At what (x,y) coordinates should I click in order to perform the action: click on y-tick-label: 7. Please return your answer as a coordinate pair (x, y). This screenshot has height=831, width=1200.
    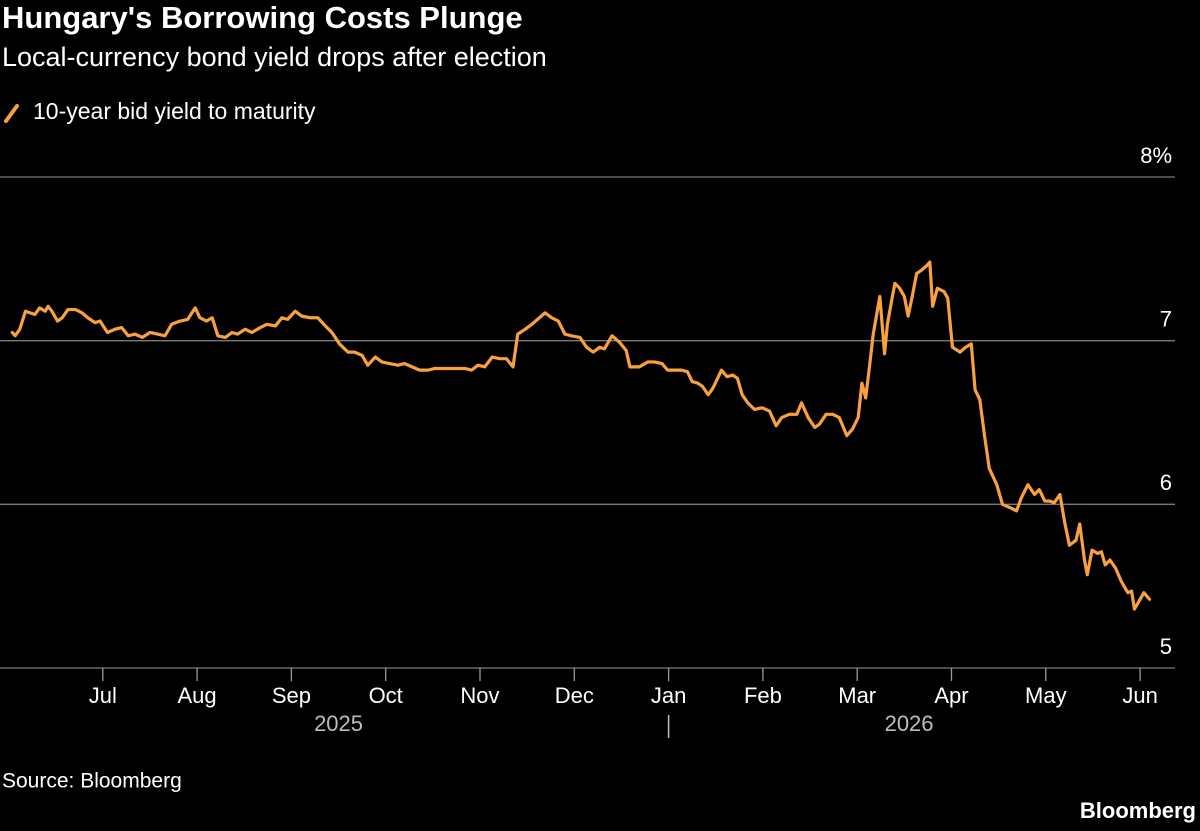
    Looking at the image, I should click on (1166, 318).